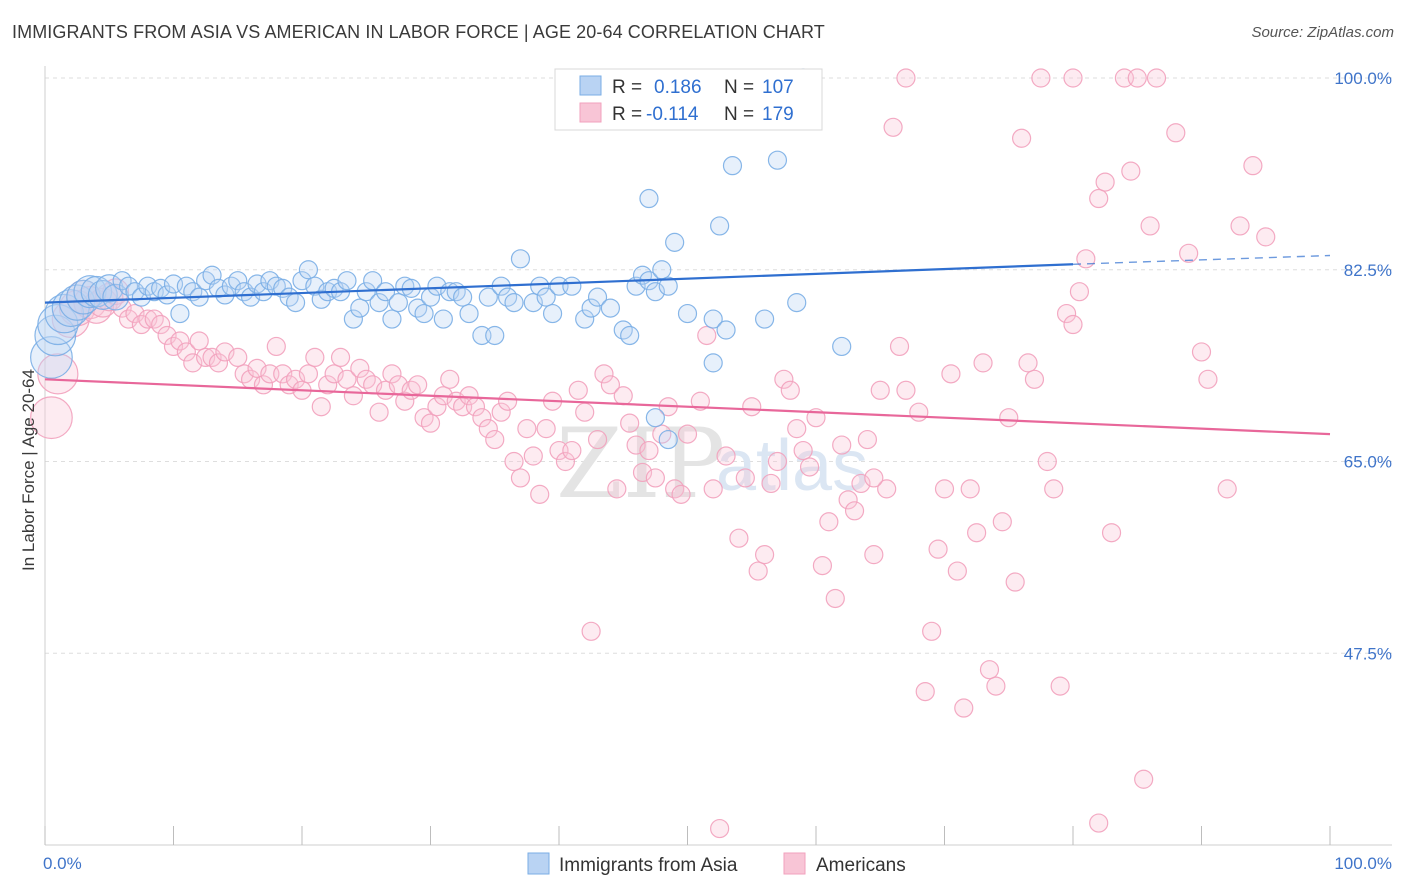 This screenshot has width=1406, height=892. I want to click on legend-r-label-1: R =, so click(627, 87).